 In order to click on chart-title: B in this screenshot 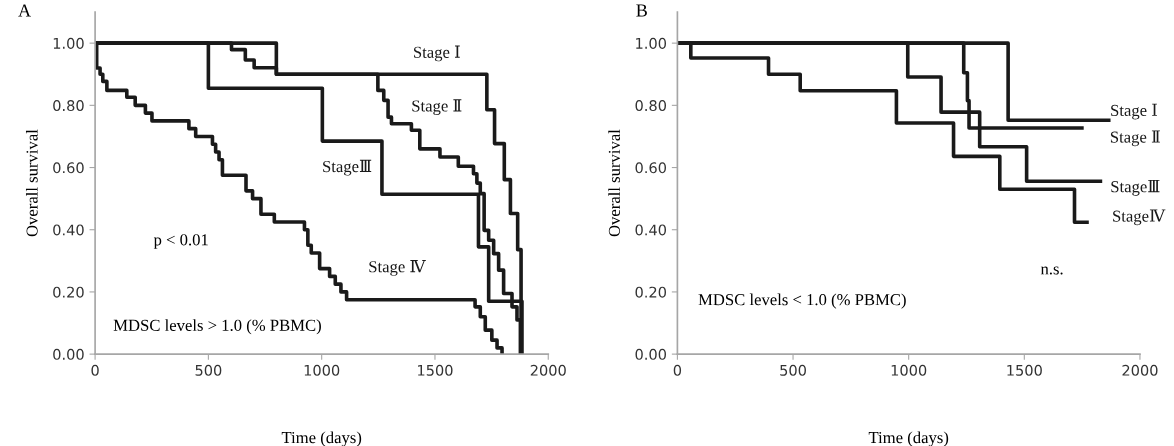, I will do `click(641, 10)`.